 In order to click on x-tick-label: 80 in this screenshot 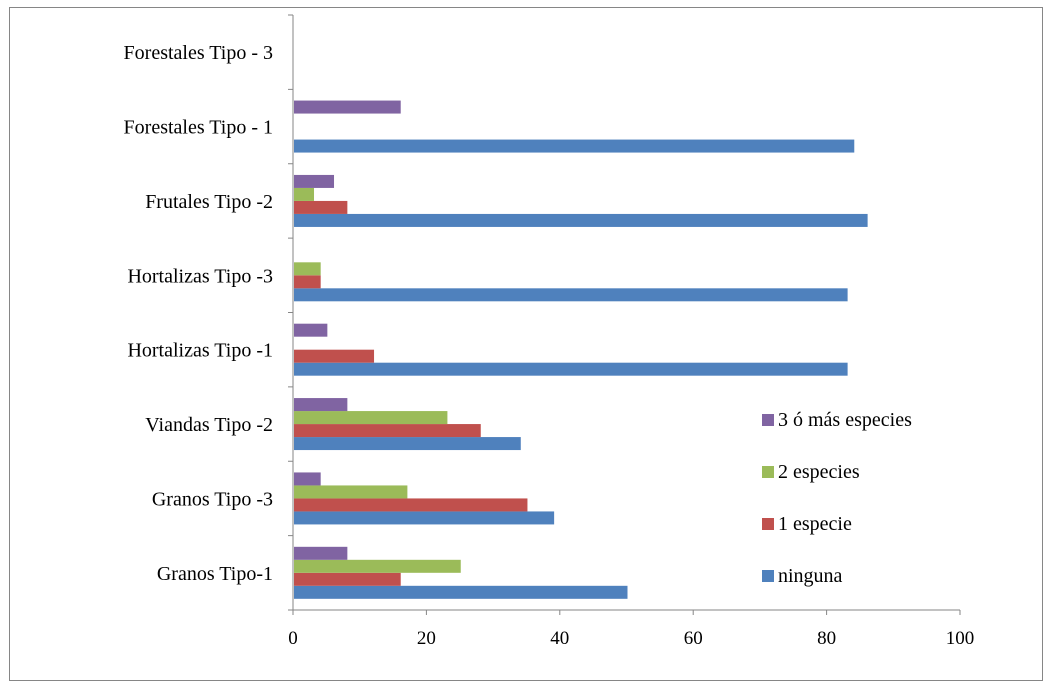, I will do `click(826, 638)`.